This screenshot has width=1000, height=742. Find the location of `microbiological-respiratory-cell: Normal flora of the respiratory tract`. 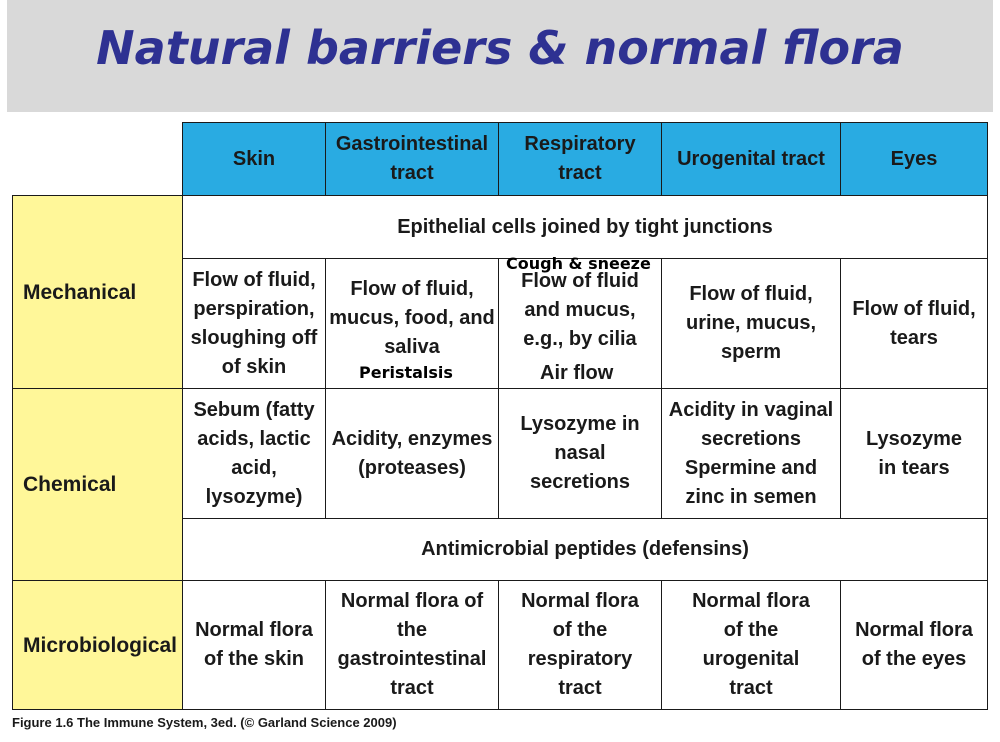

microbiological-respiratory-cell: Normal flora of the respiratory tract is located at coordinates (580, 645).